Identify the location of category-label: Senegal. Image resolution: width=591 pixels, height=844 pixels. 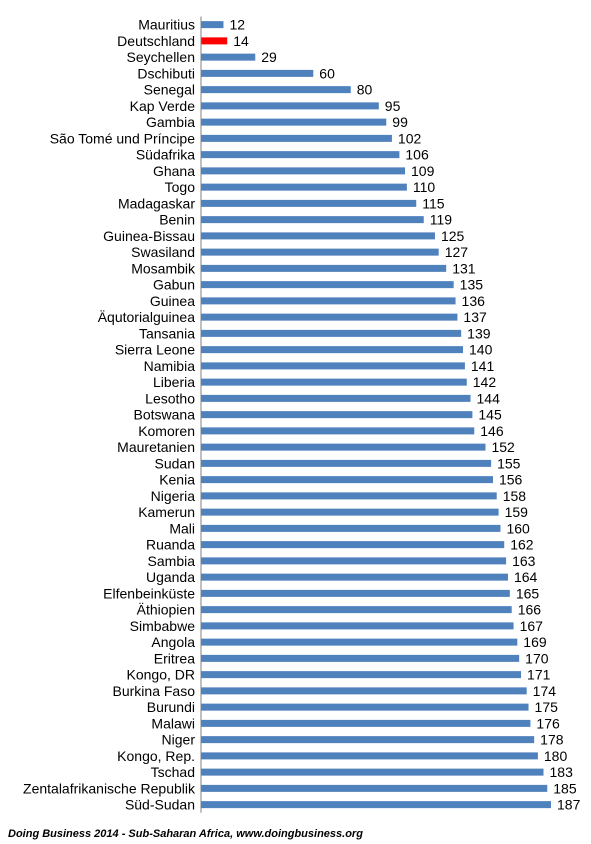
(169, 90).